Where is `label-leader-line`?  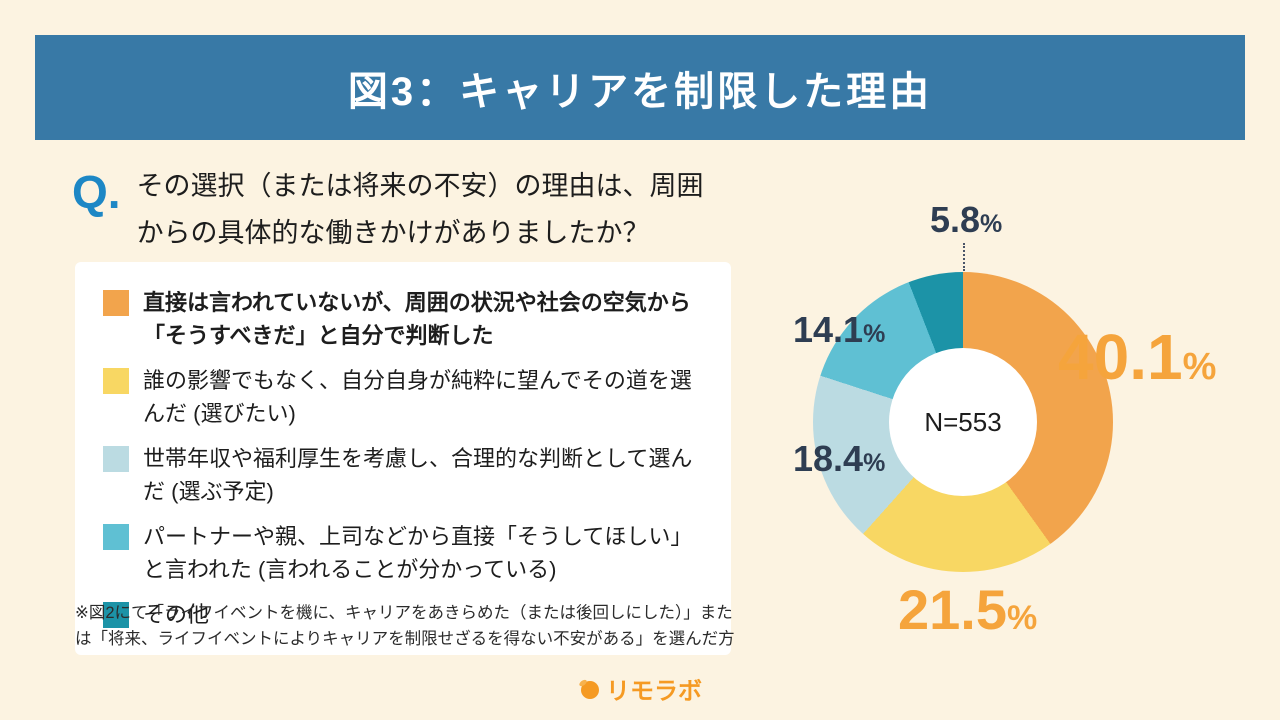 label-leader-line is located at coordinates (964, 257).